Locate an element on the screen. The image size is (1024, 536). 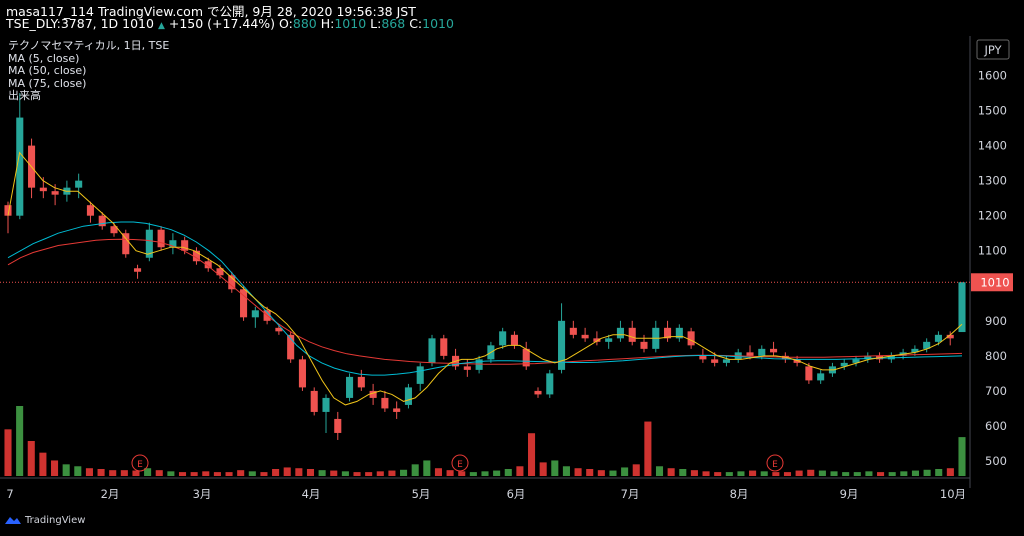
x-tick-label: 7 is located at coordinates (9, 494).